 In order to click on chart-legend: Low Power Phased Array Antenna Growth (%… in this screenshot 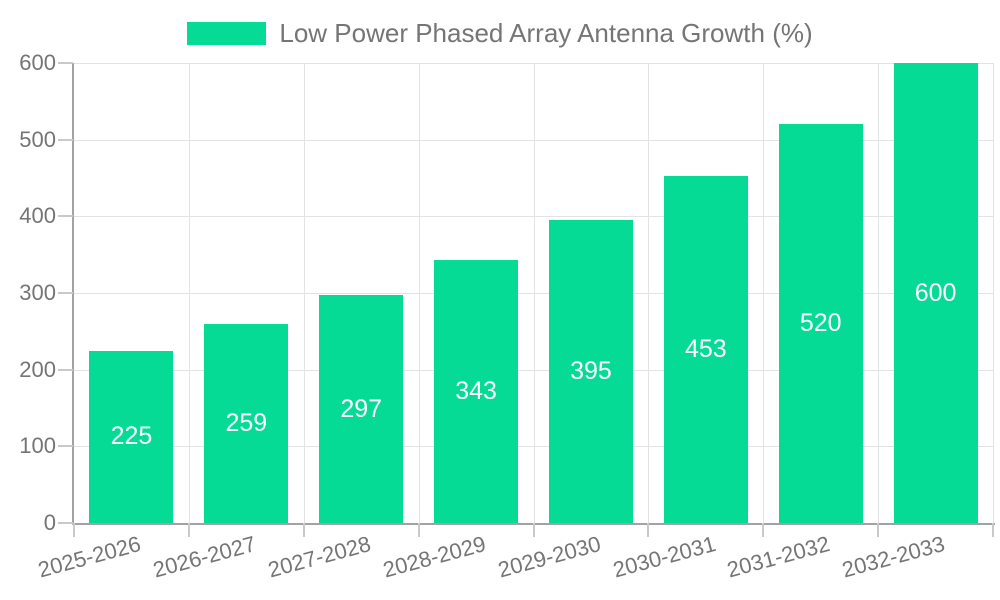, I will do `click(500, 33)`.